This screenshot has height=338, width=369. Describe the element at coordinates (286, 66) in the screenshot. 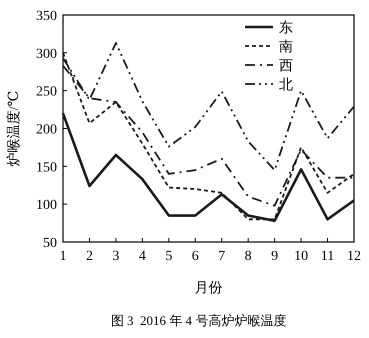

I see `legend-label: 西` at that location.